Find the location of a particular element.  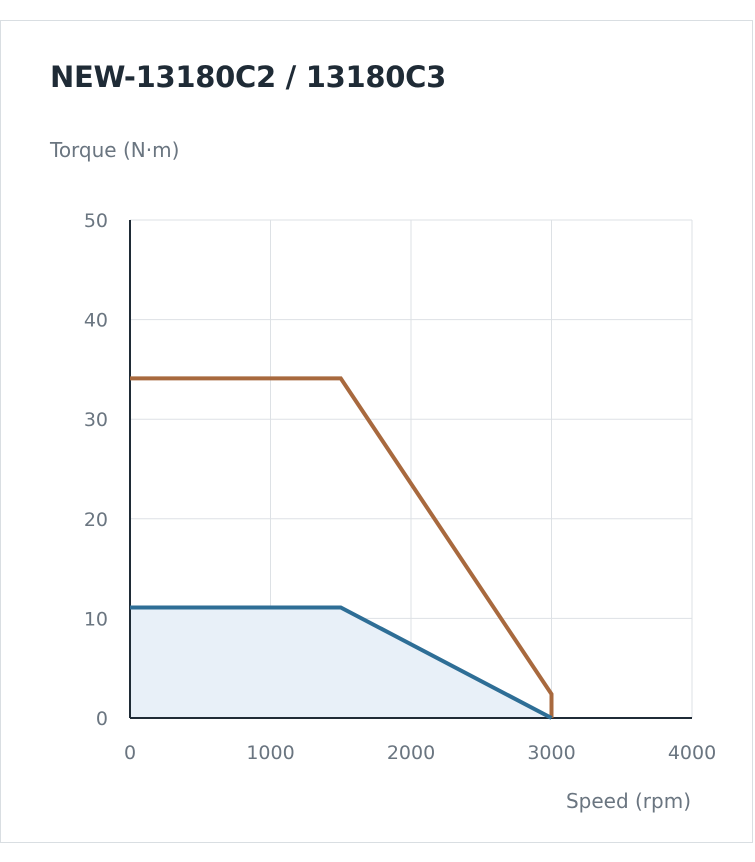

x-axis-label: Speed (rpm) is located at coordinates (628, 801).